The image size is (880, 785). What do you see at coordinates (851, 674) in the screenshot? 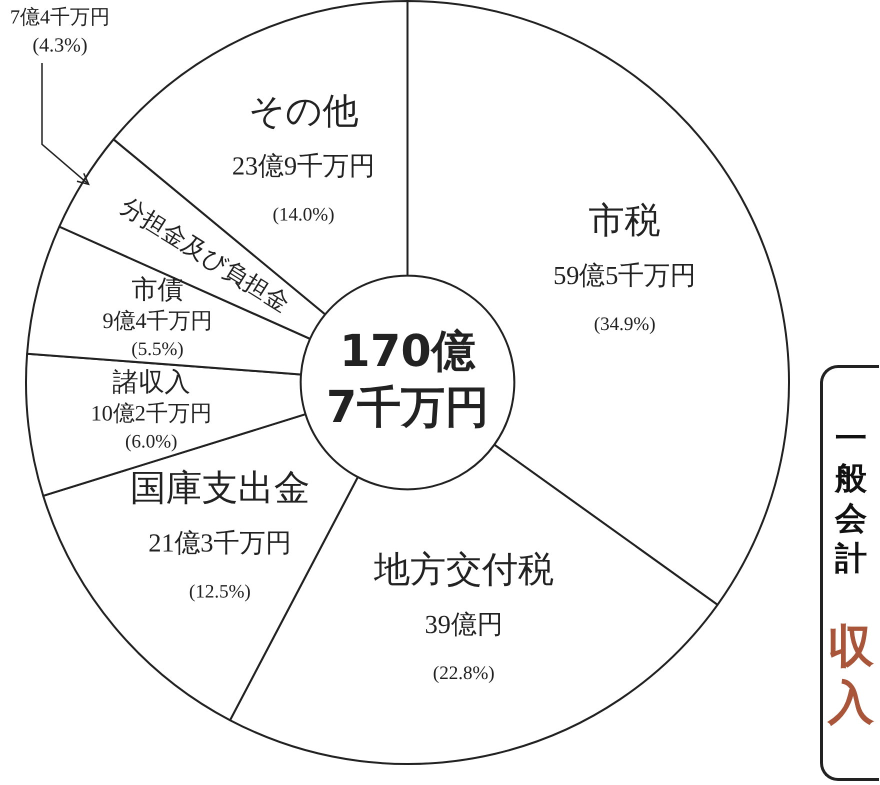
I see `text: 収入` at bounding box center [851, 674].